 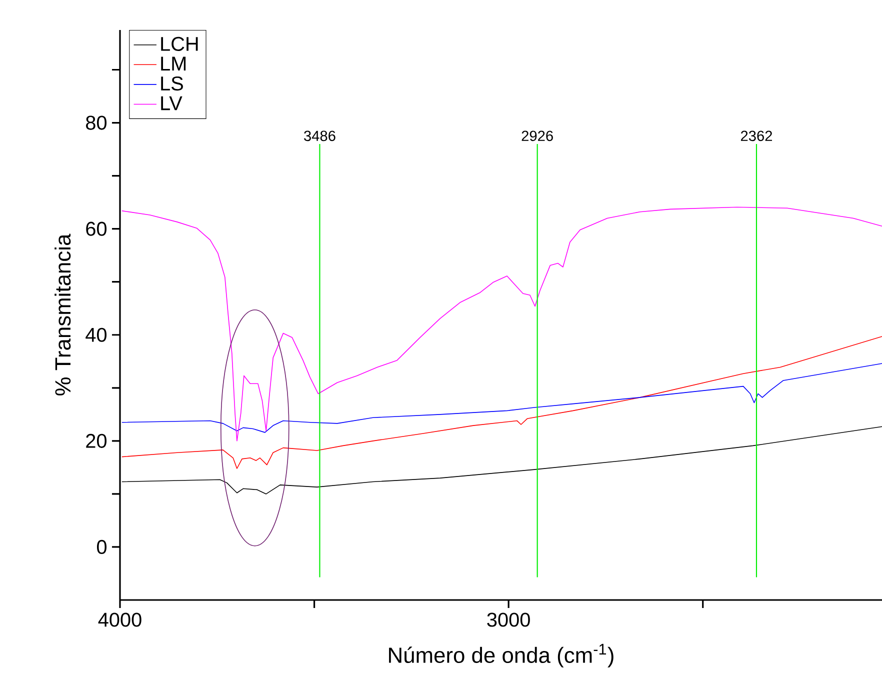 What do you see at coordinates (96, 441) in the screenshot?
I see `y-tick-label: 20` at bounding box center [96, 441].